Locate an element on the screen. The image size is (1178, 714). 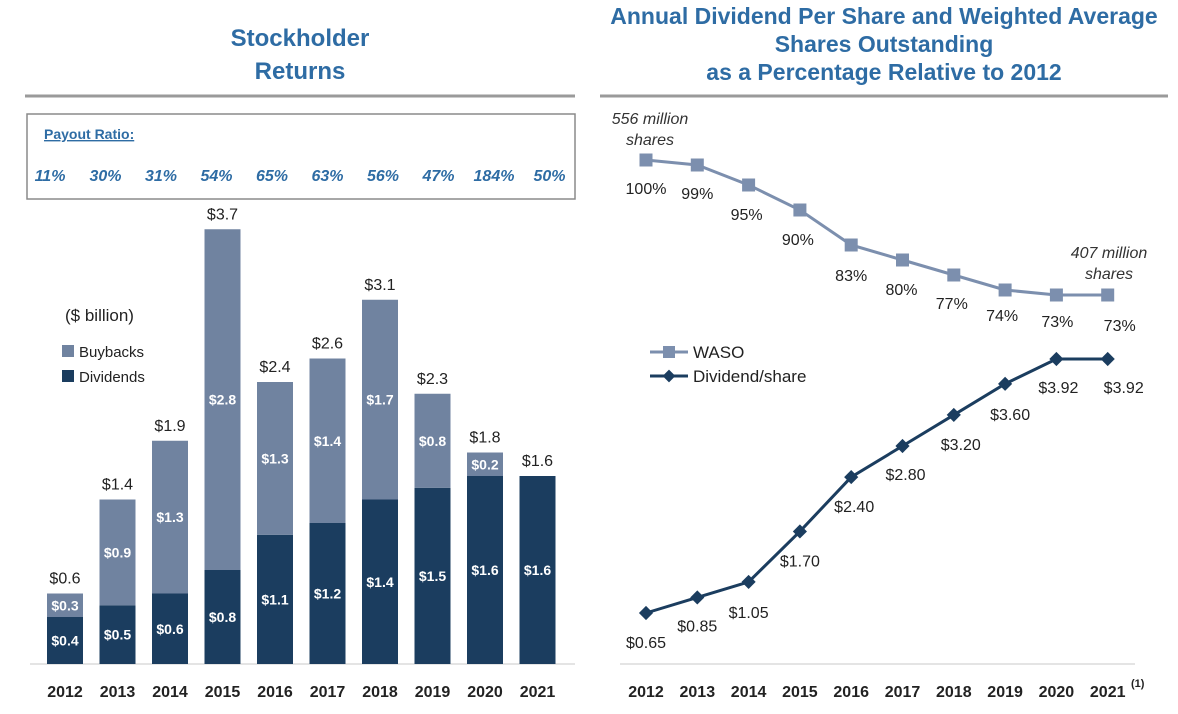
right-title-line2: Shares Outstanding is located at coordinates (884, 44).